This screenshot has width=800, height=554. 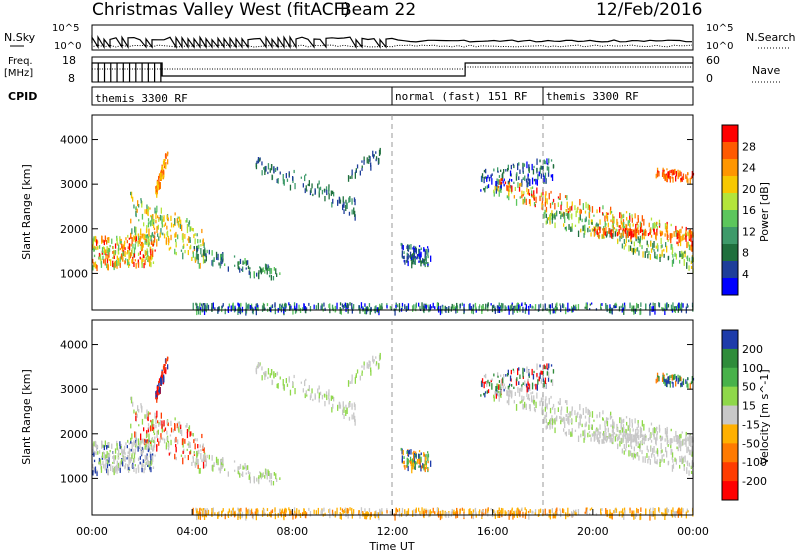 What do you see at coordinates (749, 168) in the screenshot?
I see `colorbar-tick-label: 24` at bounding box center [749, 168].